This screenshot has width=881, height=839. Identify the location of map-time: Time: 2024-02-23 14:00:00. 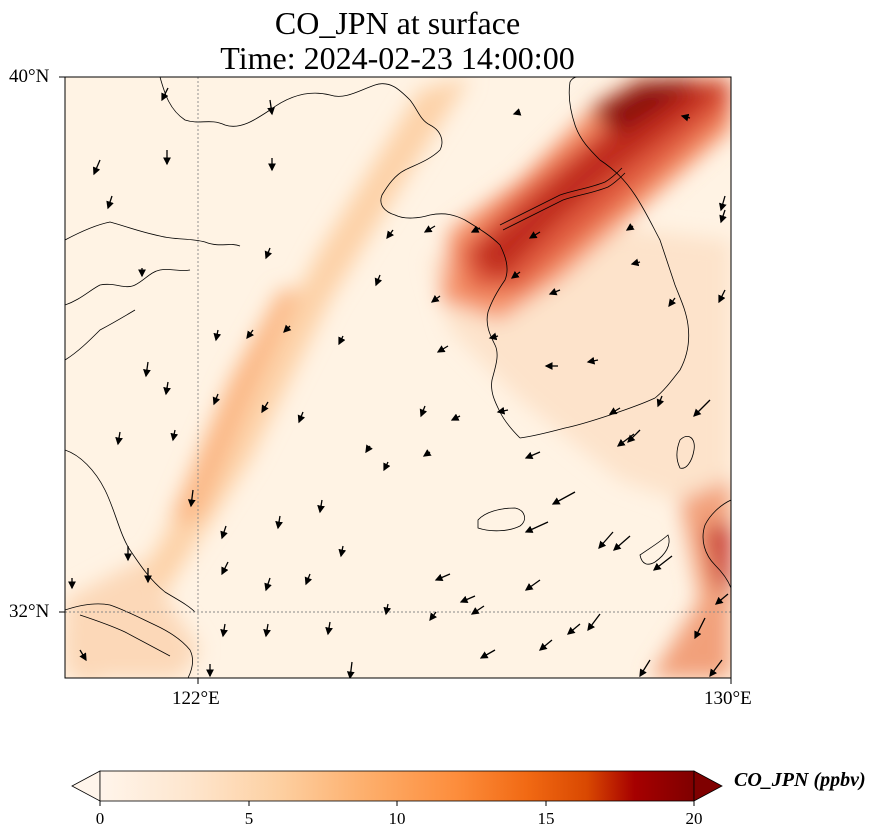
(397, 58).